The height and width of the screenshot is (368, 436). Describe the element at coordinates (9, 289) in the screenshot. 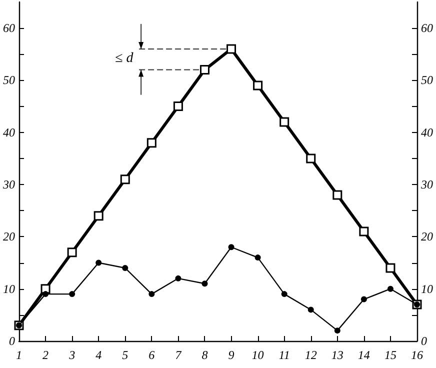

I see `y-tick-label: 10` at that location.